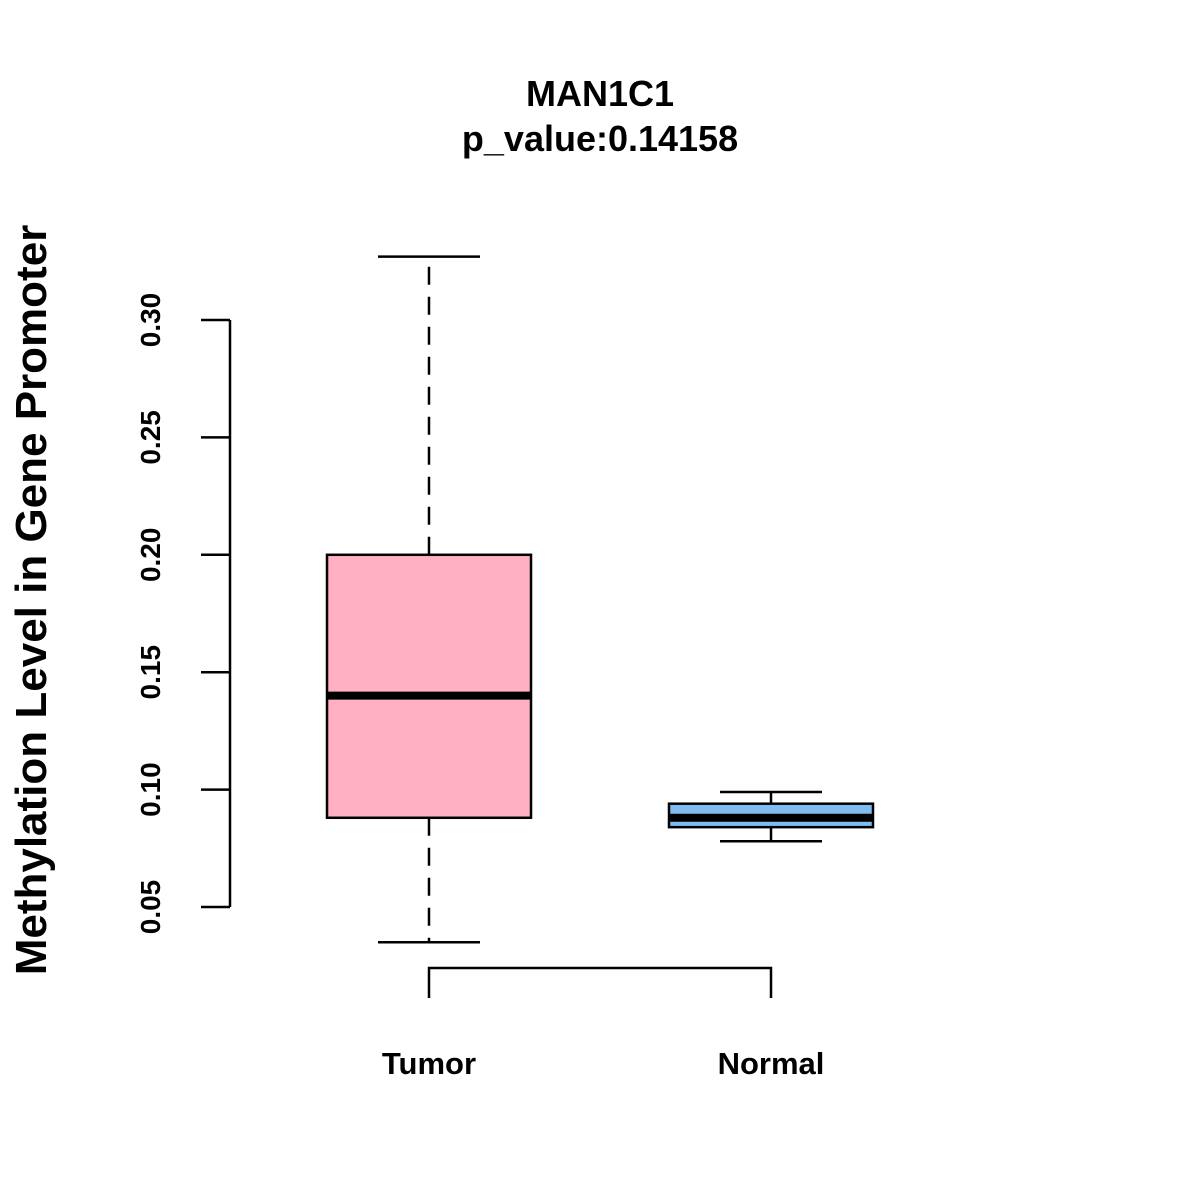 The image size is (1200, 1200). I want to click on y-tick-label: 0.25, so click(150, 437).